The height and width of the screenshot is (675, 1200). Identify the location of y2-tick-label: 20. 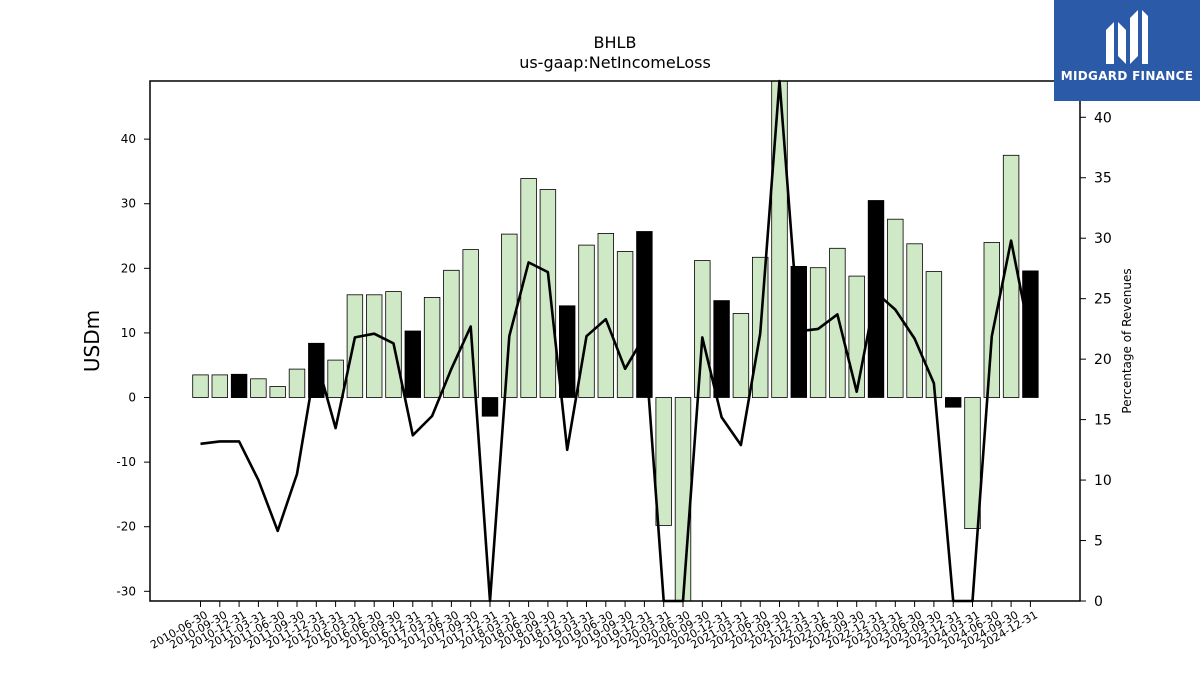
(1103, 360).